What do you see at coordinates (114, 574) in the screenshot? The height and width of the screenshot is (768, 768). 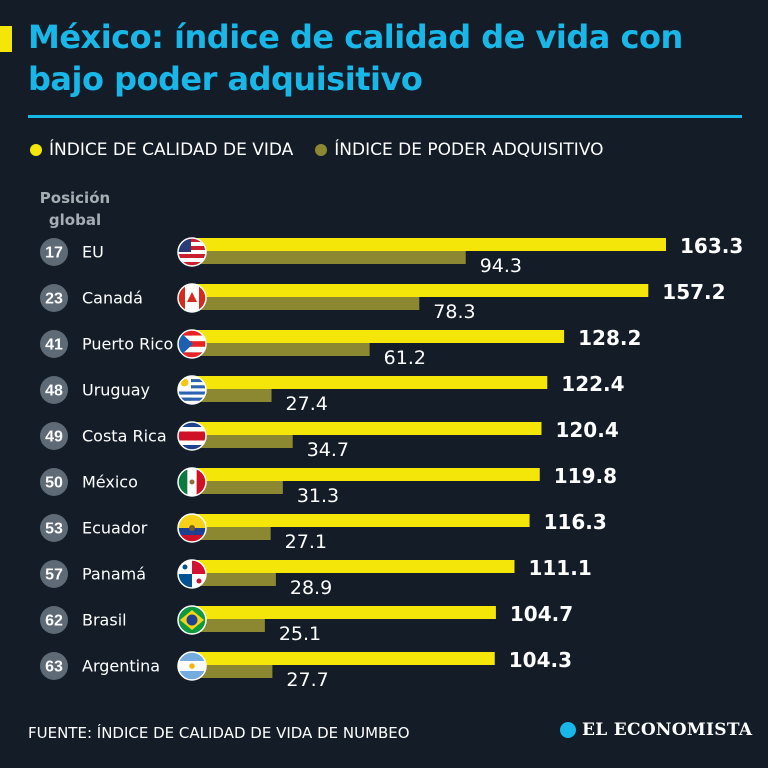 I see `country-label: Panamá` at bounding box center [114, 574].